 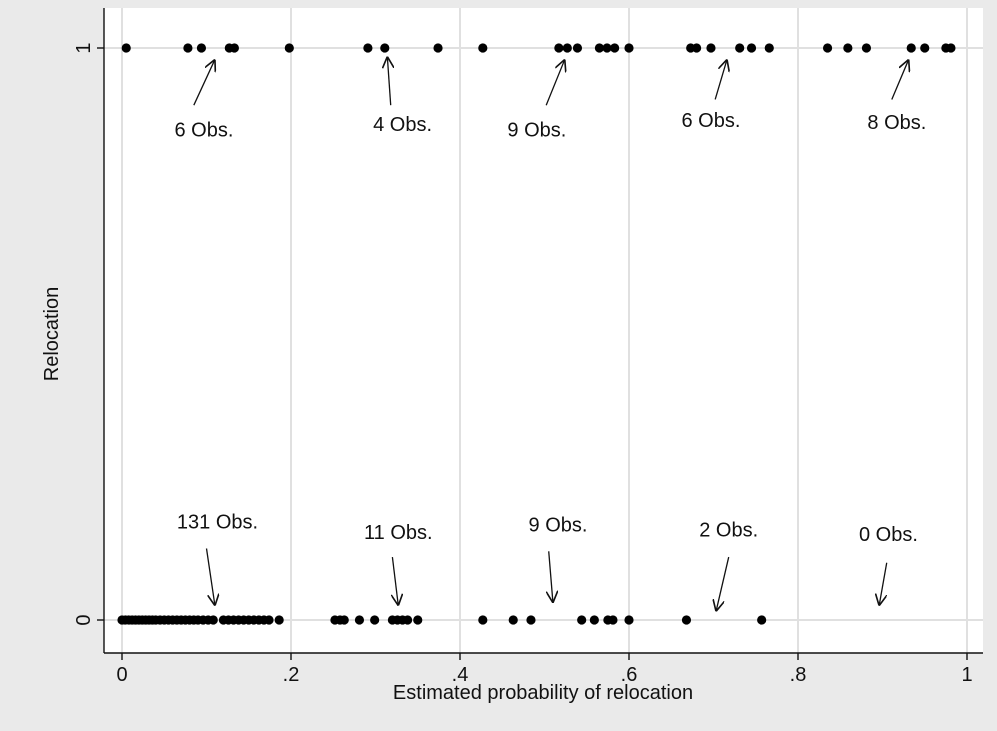 What do you see at coordinates (52, 334) in the screenshot?
I see `y-axis-title: Relocation` at bounding box center [52, 334].